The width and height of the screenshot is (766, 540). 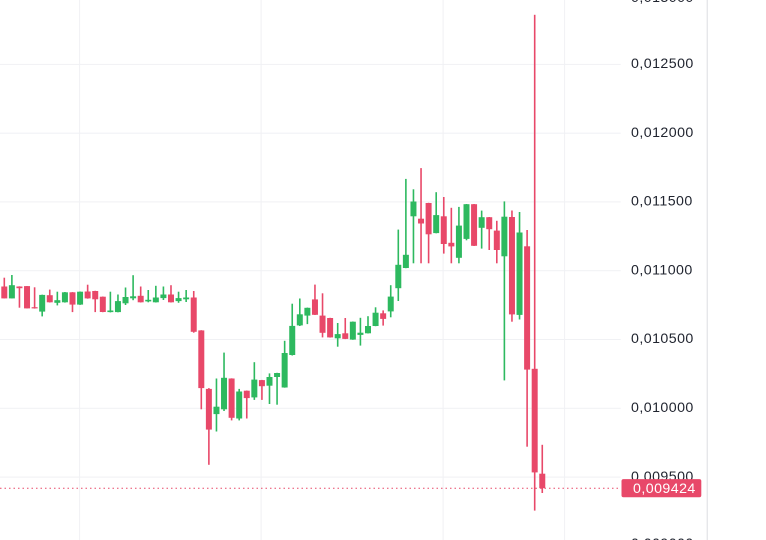 I want to click on svg-text: 0,011000, so click(x=662, y=270).